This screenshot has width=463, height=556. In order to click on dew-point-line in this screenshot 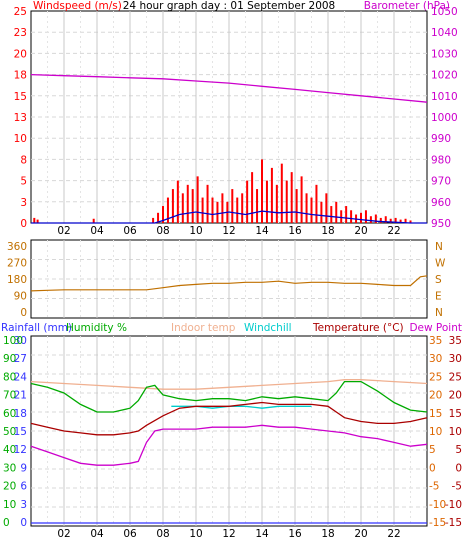, I will do `click(229, 445)`.